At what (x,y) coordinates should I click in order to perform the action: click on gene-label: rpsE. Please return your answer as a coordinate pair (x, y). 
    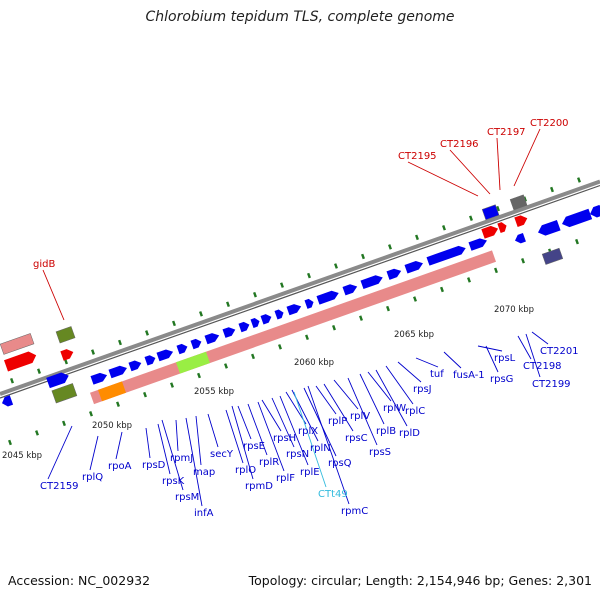
    Looking at the image, I should click on (254, 446).